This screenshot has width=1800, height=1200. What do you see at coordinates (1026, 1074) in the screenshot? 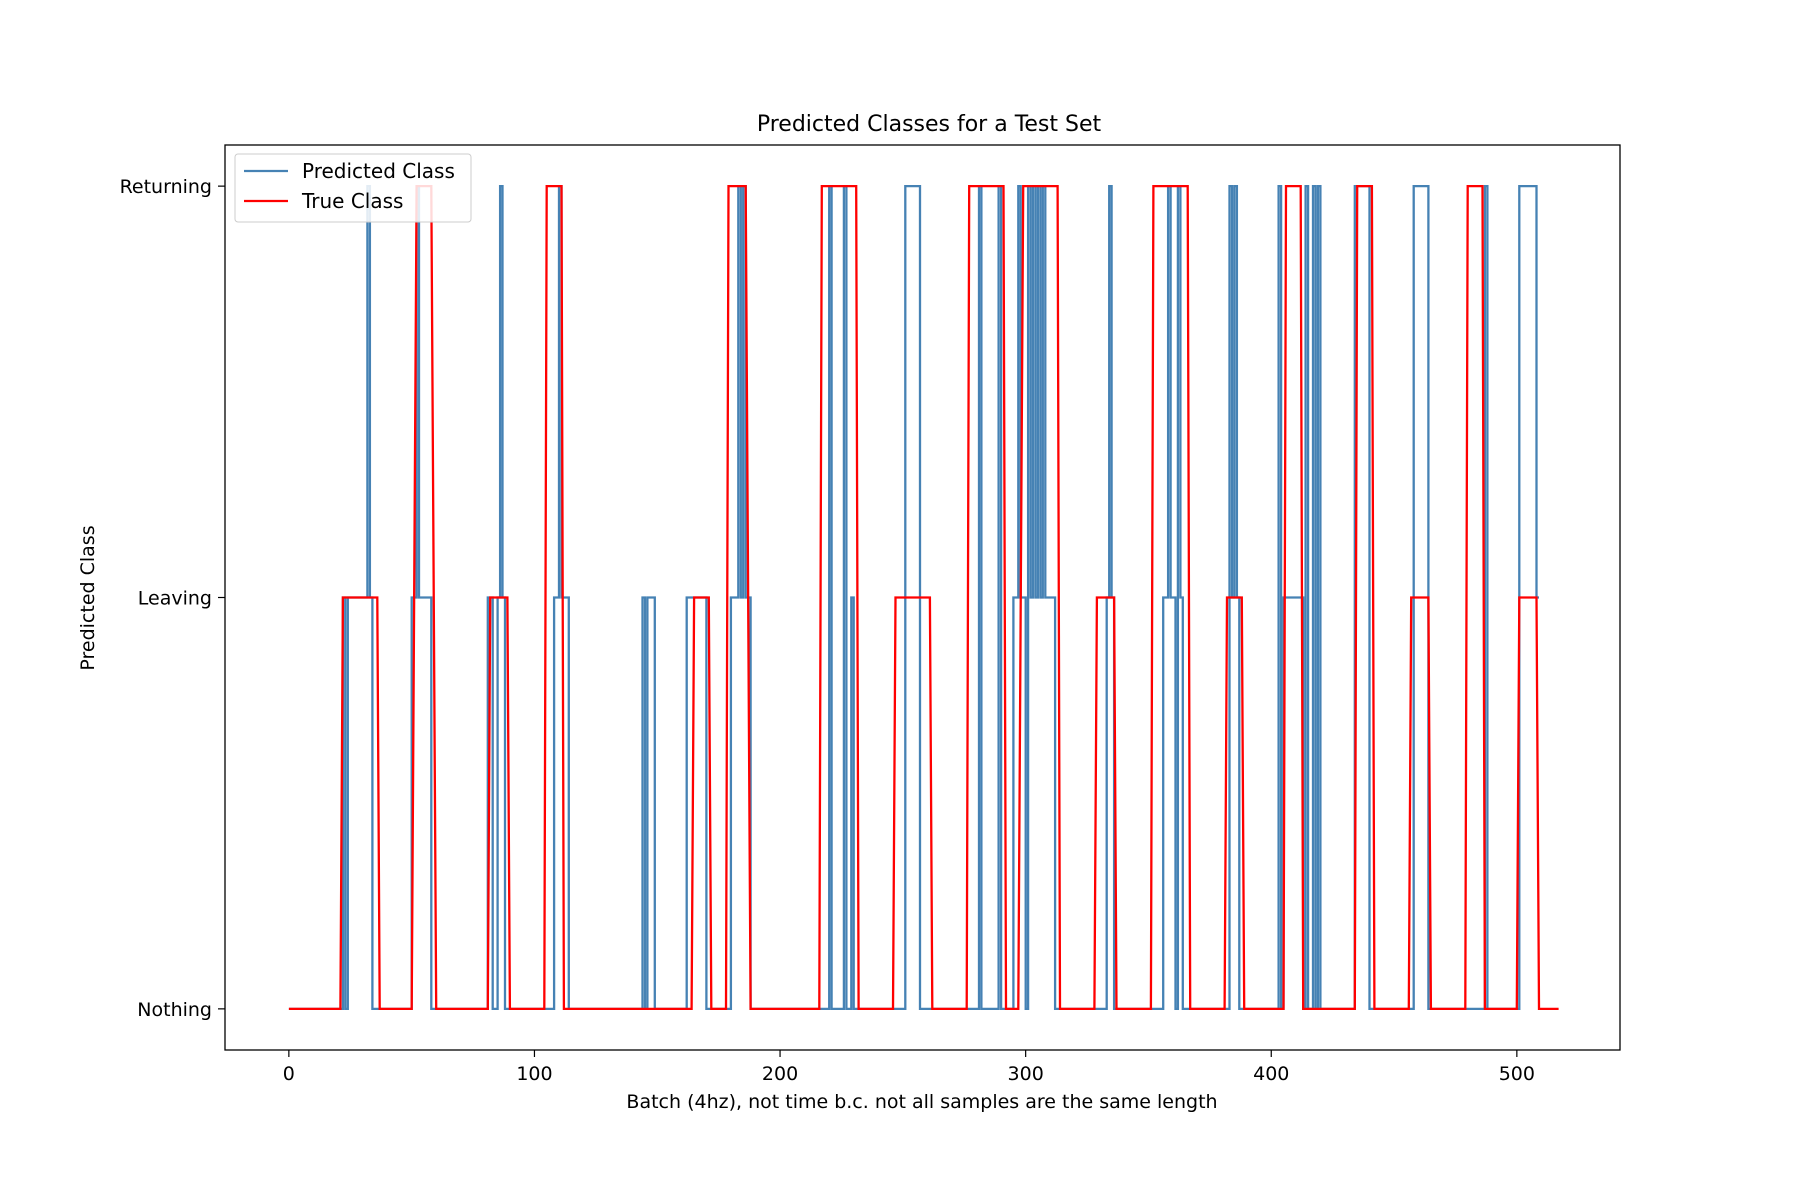
I see `x-tick-label: 300` at bounding box center [1026, 1074].